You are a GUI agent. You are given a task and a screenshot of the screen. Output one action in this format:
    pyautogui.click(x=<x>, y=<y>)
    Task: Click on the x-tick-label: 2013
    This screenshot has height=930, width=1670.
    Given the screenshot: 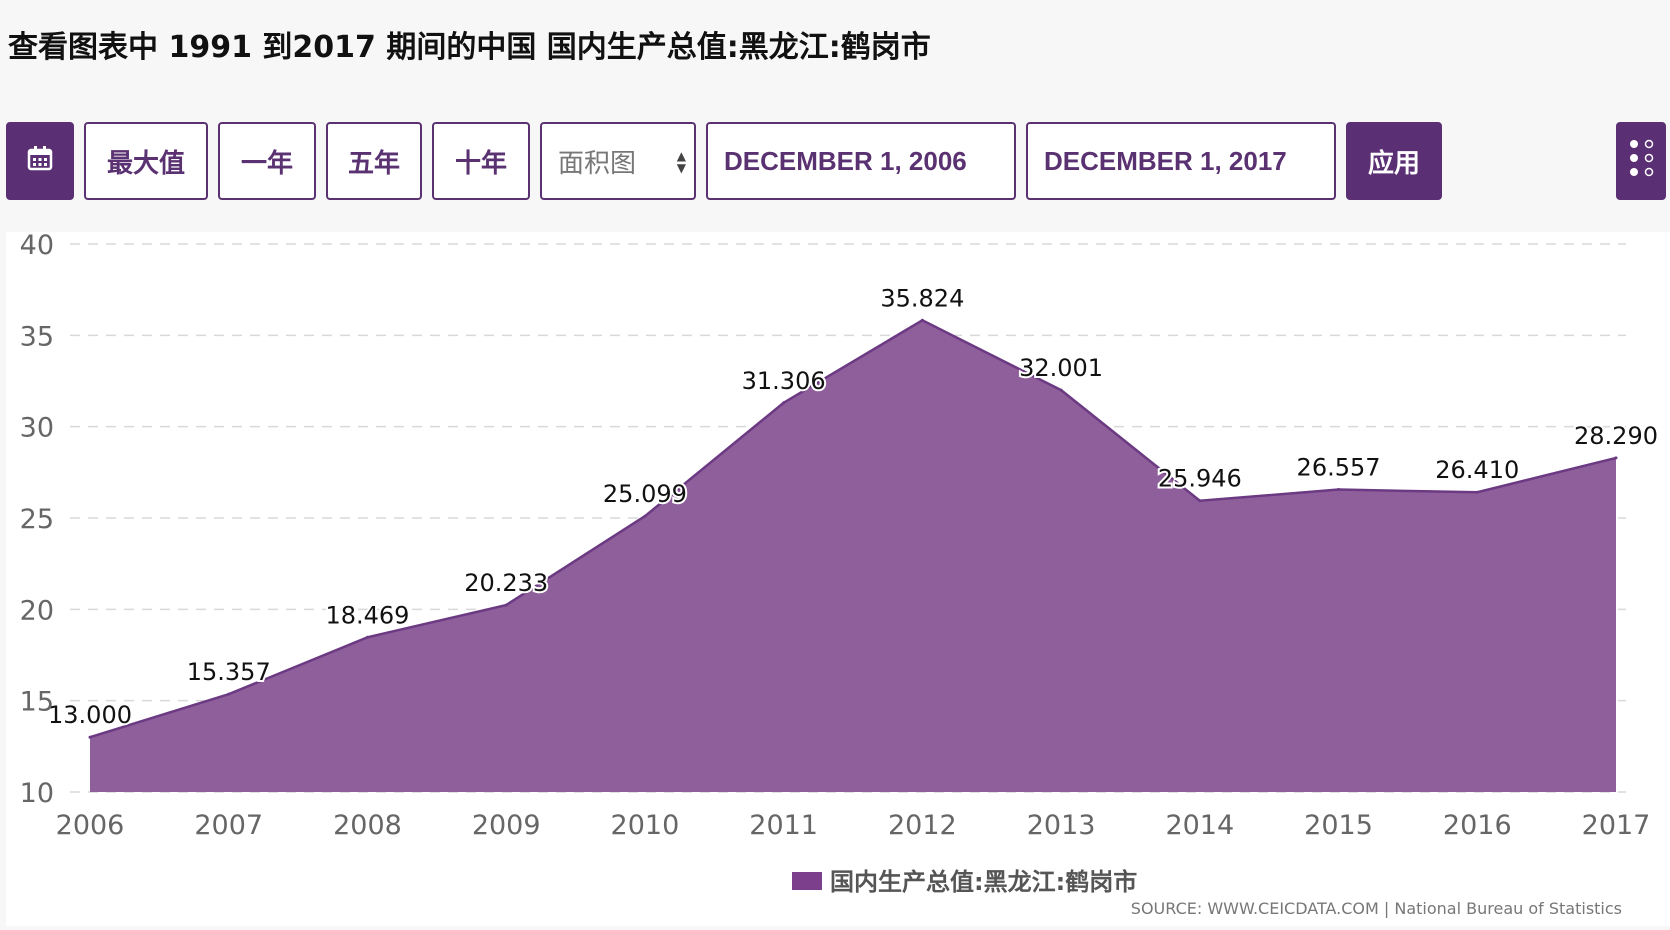 What is the action you would take?
    pyautogui.click(x=1061, y=825)
    